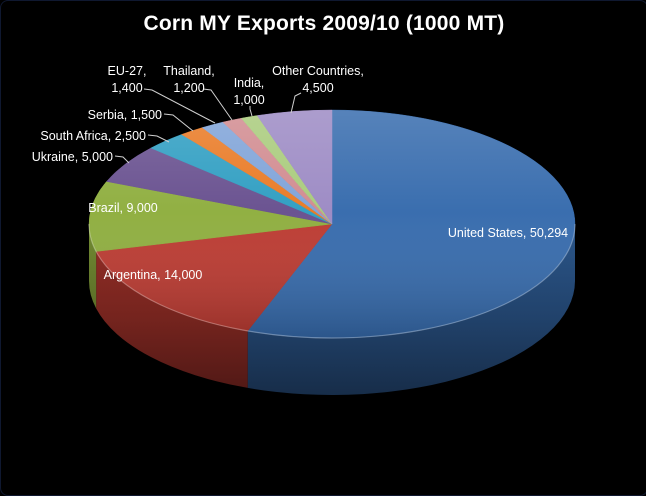 This screenshot has width=646, height=496. What do you see at coordinates (508, 233) in the screenshot?
I see `slice-label-united-states: United States, 50,294` at bounding box center [508, 233].